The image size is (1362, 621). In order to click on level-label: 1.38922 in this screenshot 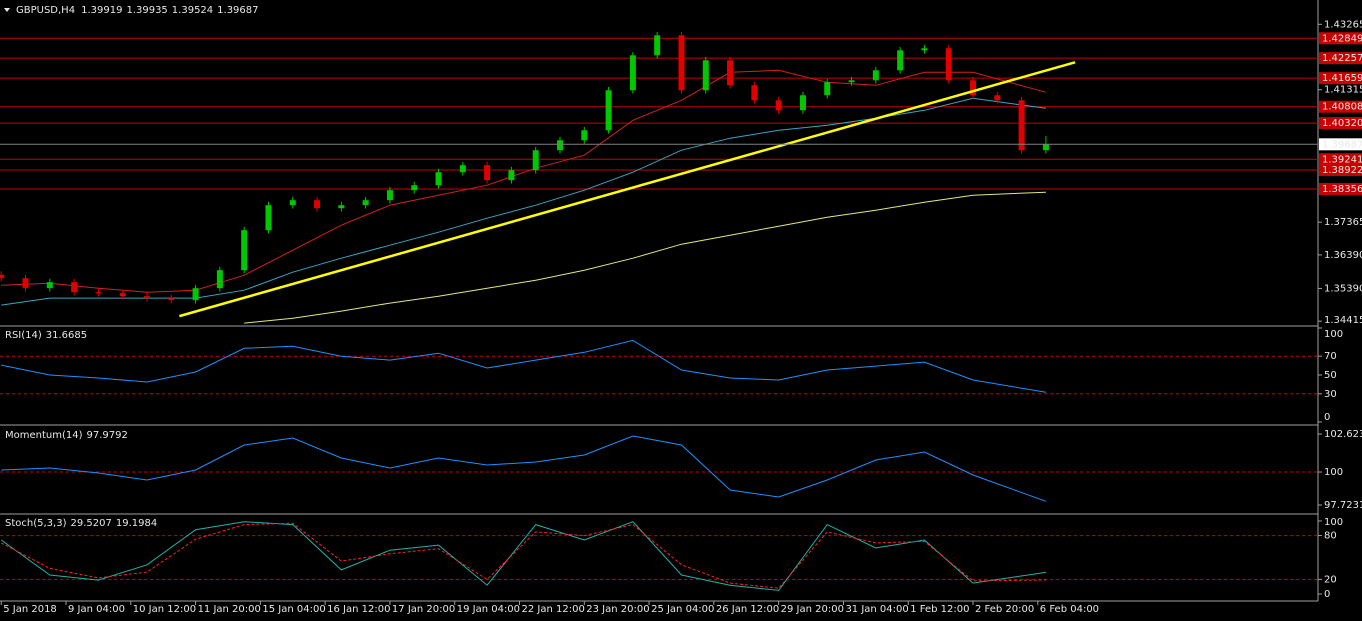, I will do `click(1342, 170)`.